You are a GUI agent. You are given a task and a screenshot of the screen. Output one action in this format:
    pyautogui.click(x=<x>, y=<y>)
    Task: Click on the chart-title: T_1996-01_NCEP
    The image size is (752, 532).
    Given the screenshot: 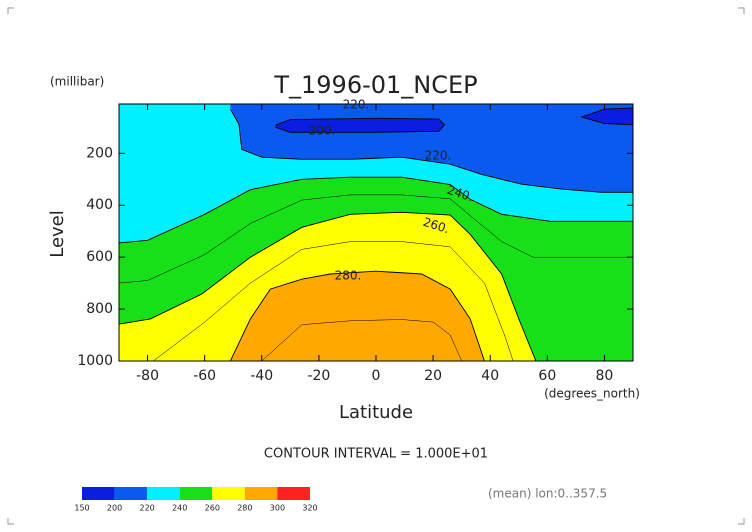 What is the action you would take?
    pyautogui.click(x=375, y=85)
    